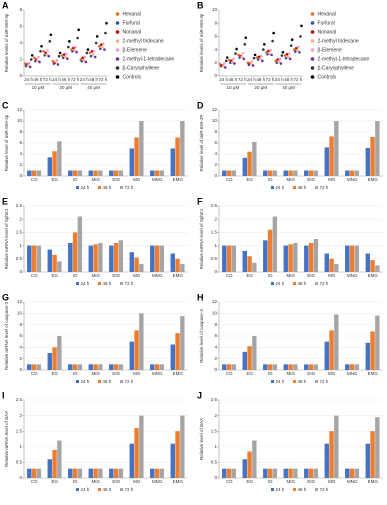 The height and width of the screenshot is (505, 387). I want to click on y-tick-label: 12, so click(215, 109).